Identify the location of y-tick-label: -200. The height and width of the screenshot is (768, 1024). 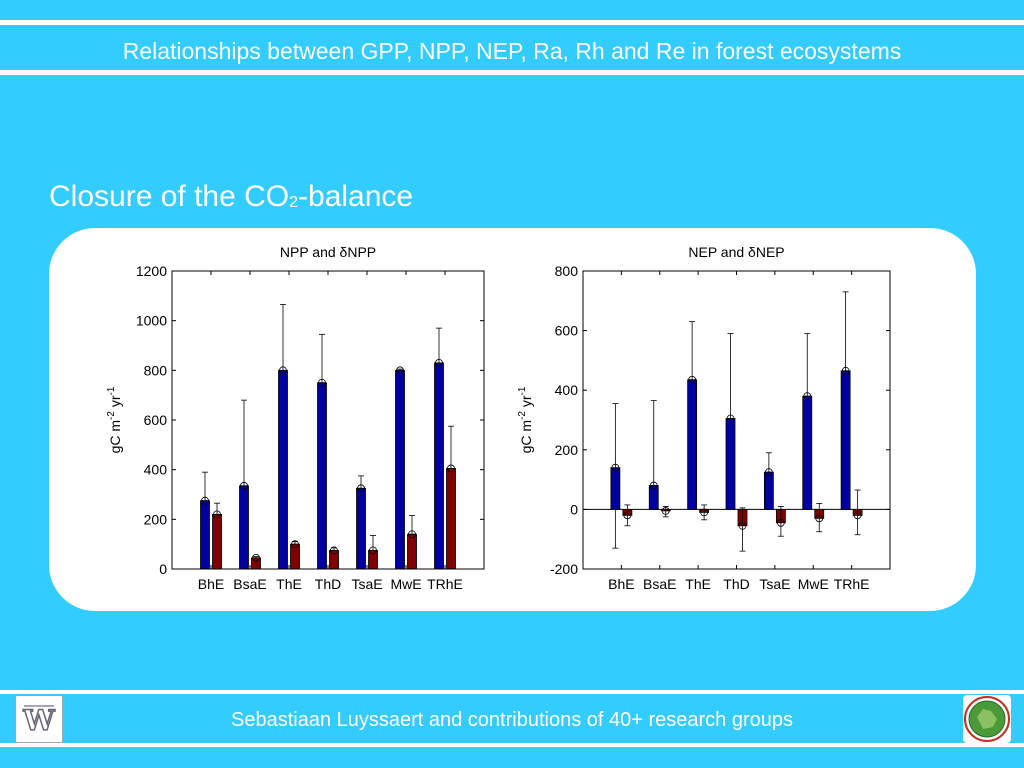
(564, 569).